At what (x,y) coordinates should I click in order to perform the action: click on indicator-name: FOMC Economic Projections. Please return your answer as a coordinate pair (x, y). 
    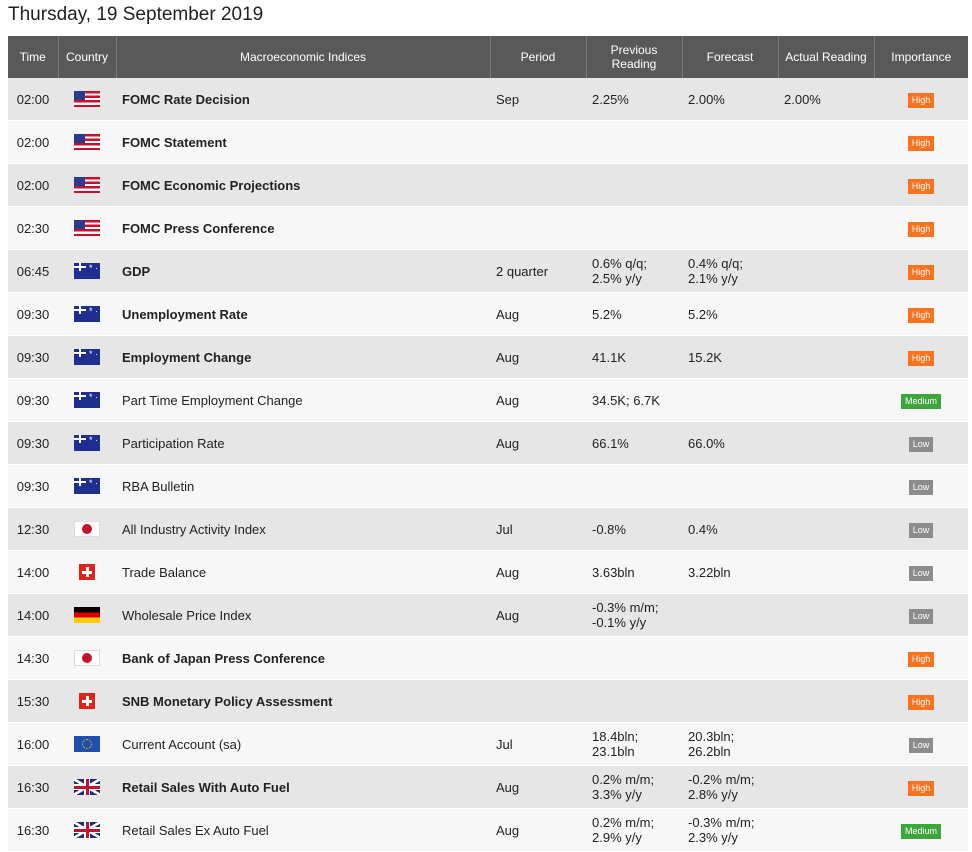
    Looking at the image, I should click on (303, 185).